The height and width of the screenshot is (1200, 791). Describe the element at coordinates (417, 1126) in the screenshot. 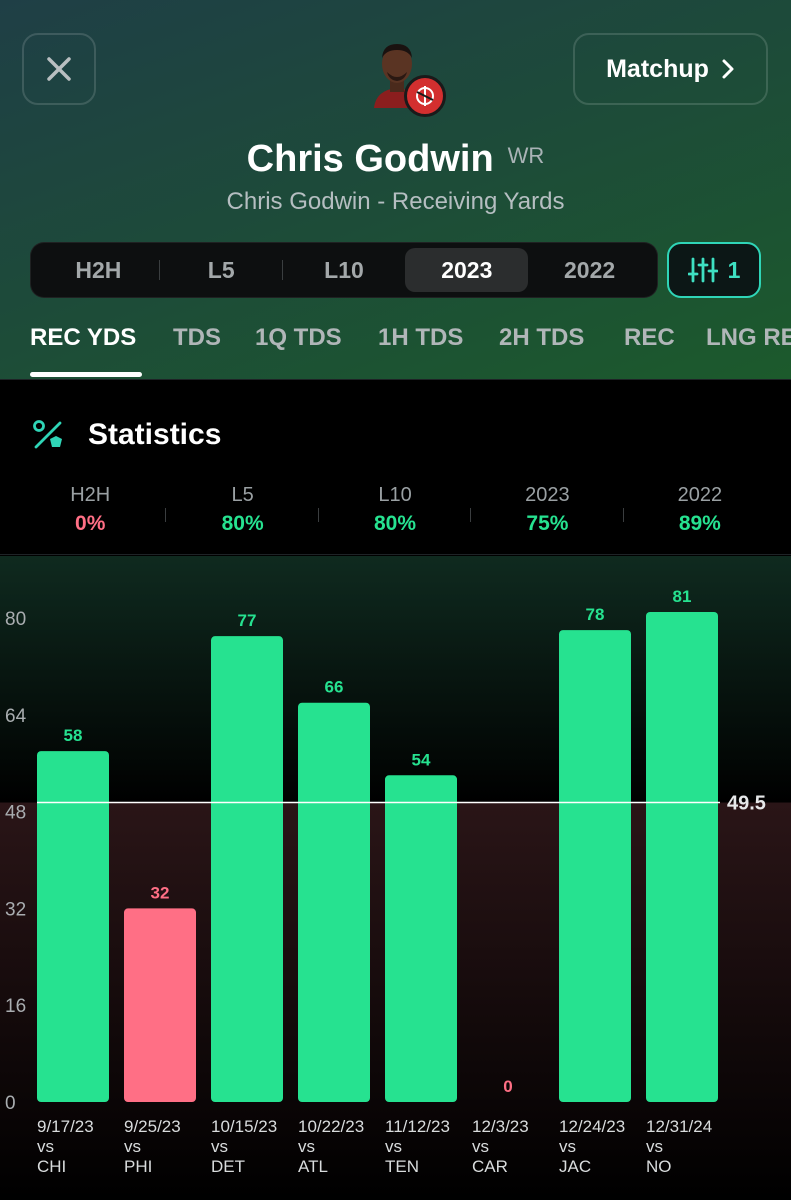

I see `x-tick-label: 11/12/23` at that location.